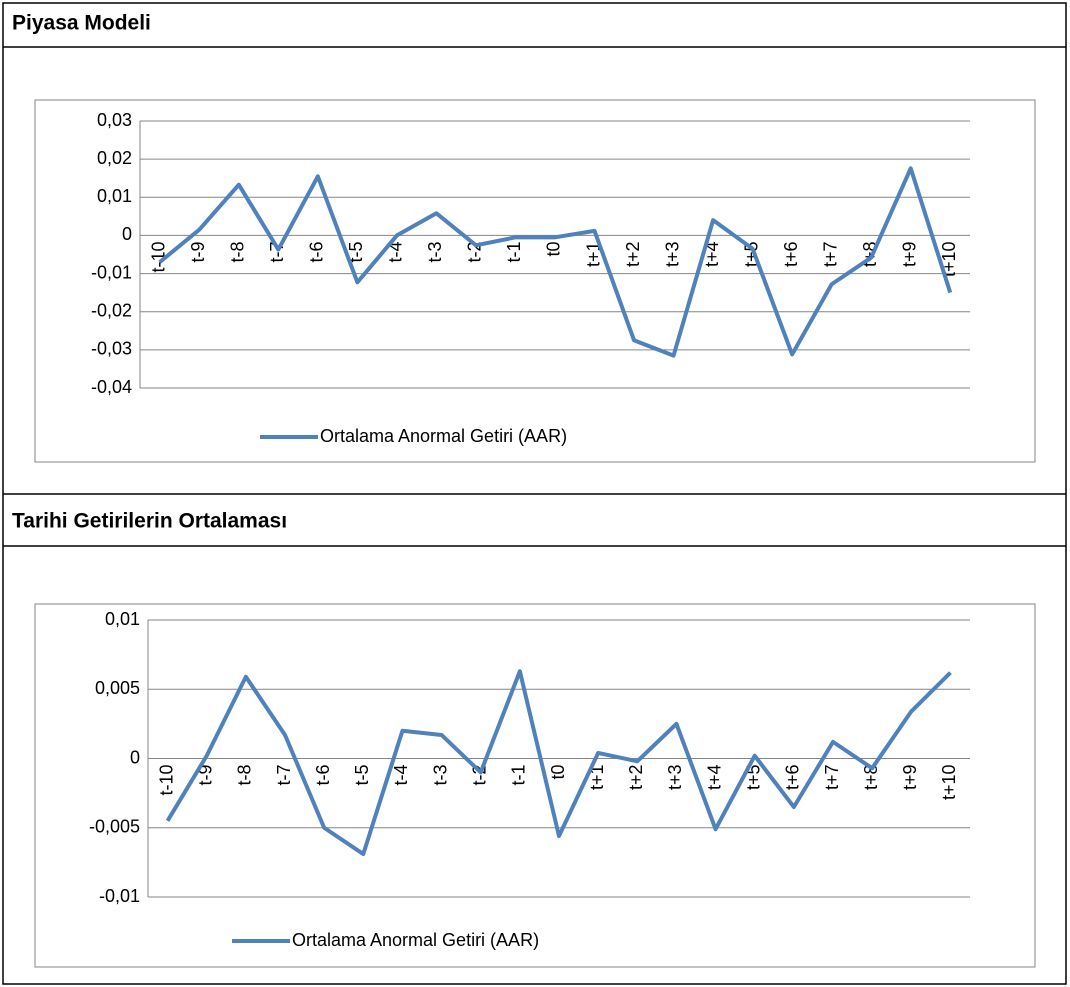 This screenshot has width=1070, height=987. What do you see at coordinates (111, 349) in the screenshot?
I see `y-tick-label: -0,03` at bounding box center [111, 349].